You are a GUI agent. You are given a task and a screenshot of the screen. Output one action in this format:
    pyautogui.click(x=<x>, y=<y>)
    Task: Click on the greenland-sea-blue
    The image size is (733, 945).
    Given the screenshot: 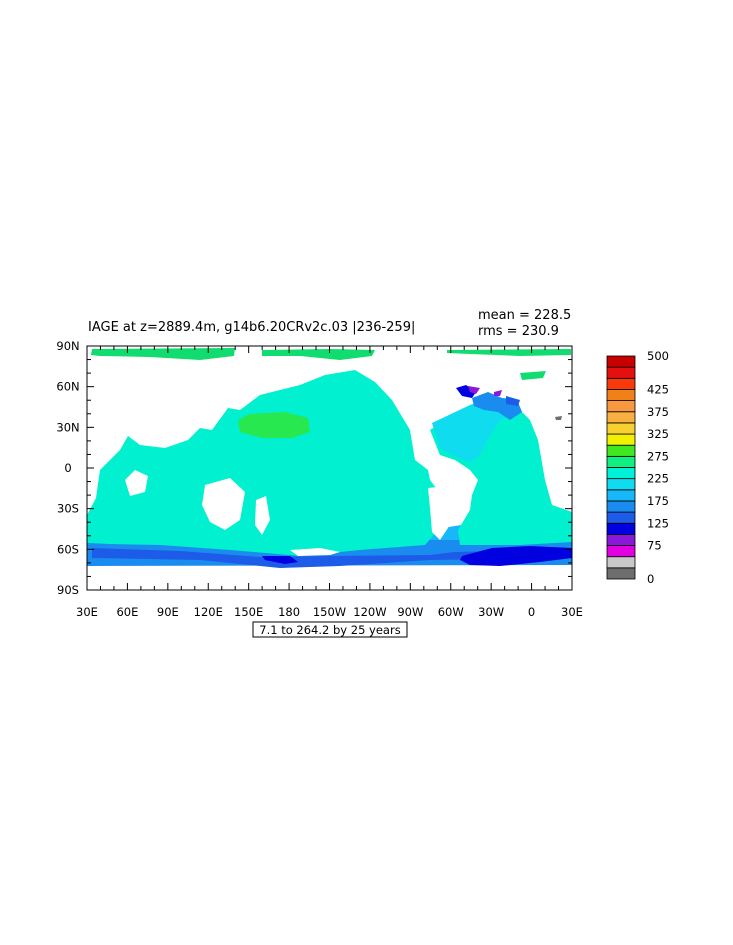 What is the action you would take?
    pyautogui.click(x=497, y=406)
    